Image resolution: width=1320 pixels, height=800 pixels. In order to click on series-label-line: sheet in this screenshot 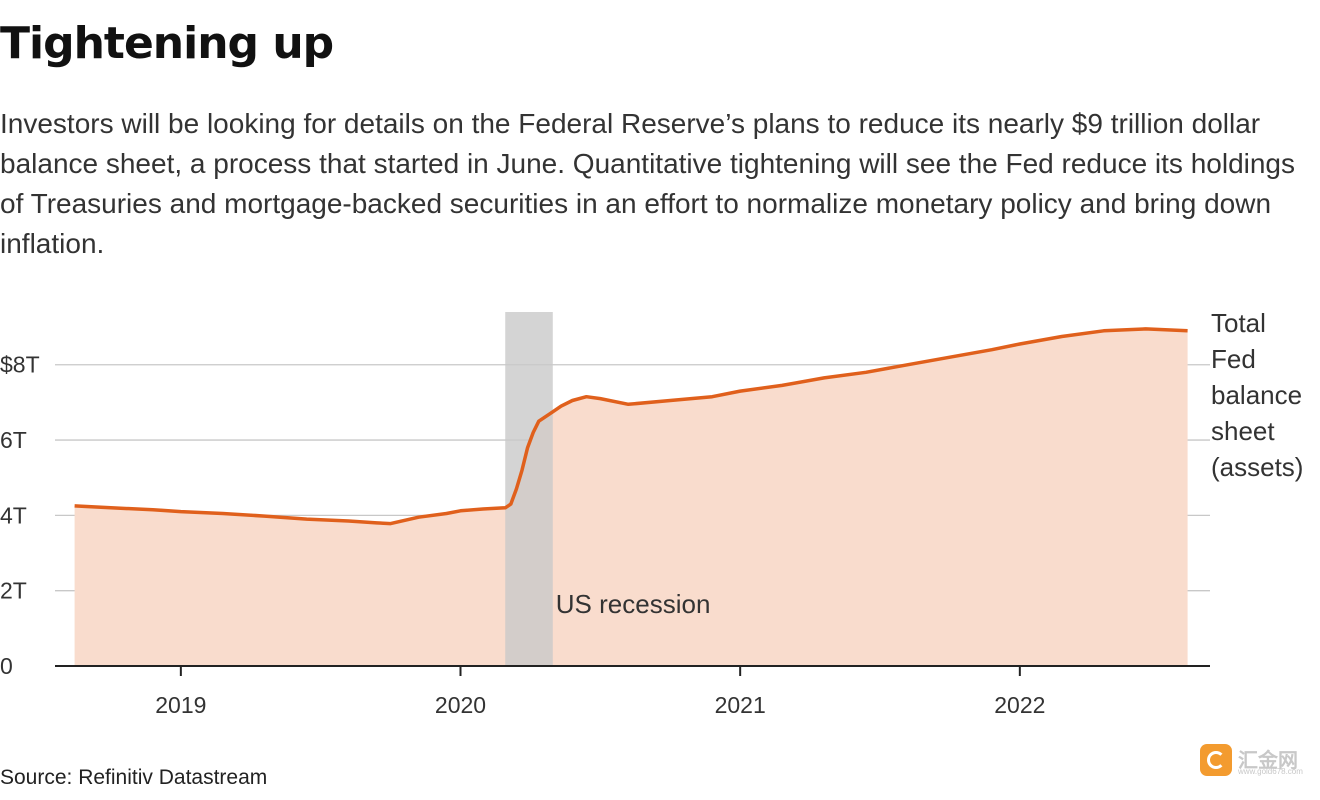, I will do `click(1243, 431)`.